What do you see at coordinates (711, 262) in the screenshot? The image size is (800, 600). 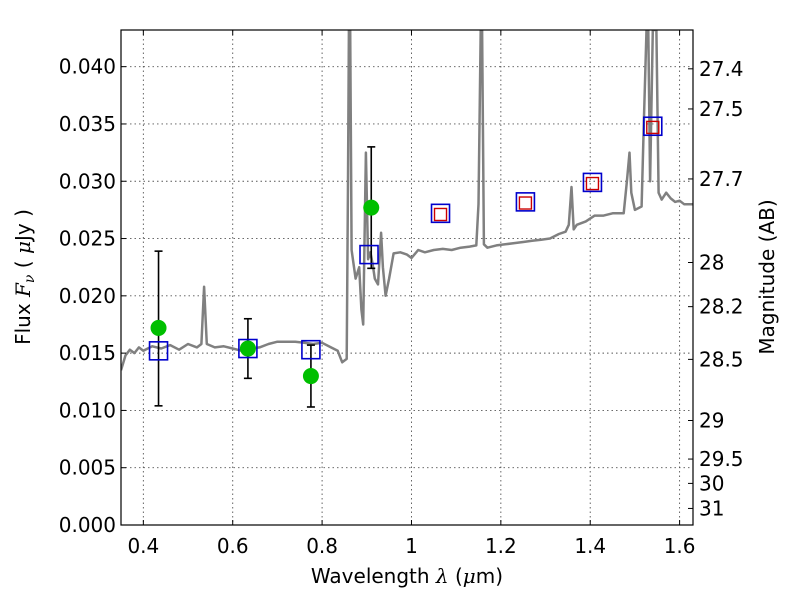 I see `y2-tick-label-3: 28` at bounding box center [711, 262].